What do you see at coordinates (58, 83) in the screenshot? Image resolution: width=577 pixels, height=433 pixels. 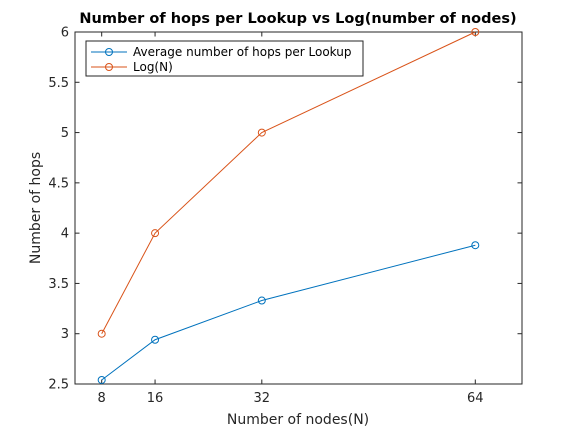 I see `y-tick-label: 5.5` at bounding box center [58, 83].